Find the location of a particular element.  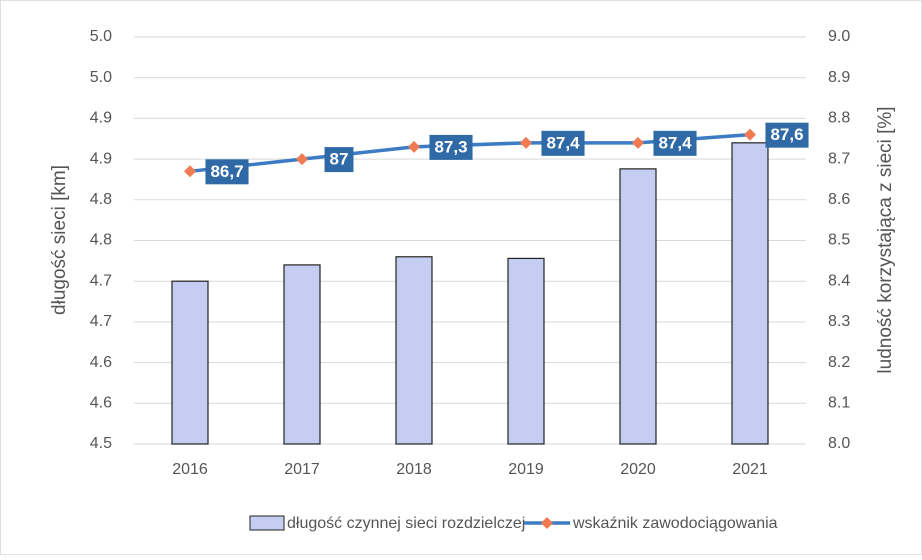

data-label: 87,6 is located at coordinates (787, 135).